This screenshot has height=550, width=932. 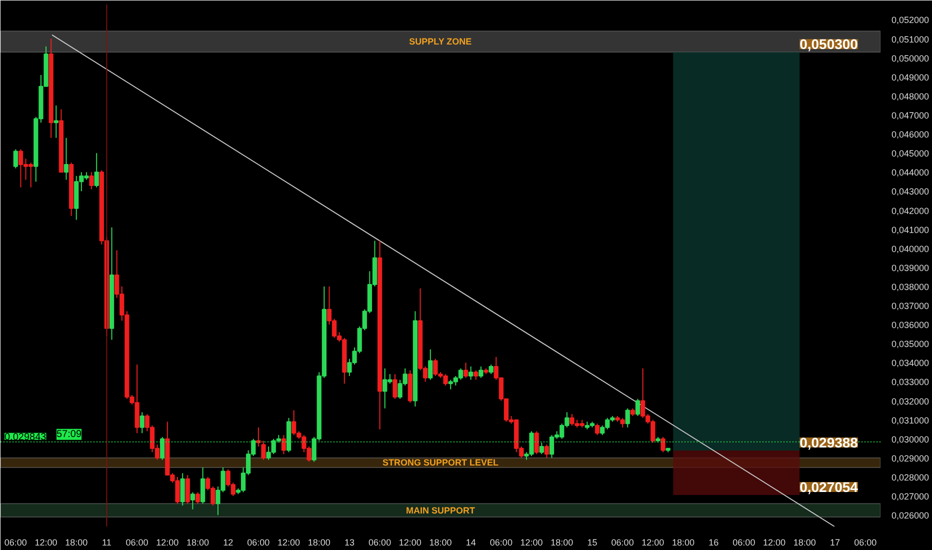 I want to click on y-tick-label: 0,050000, so click(x=911, y=58).